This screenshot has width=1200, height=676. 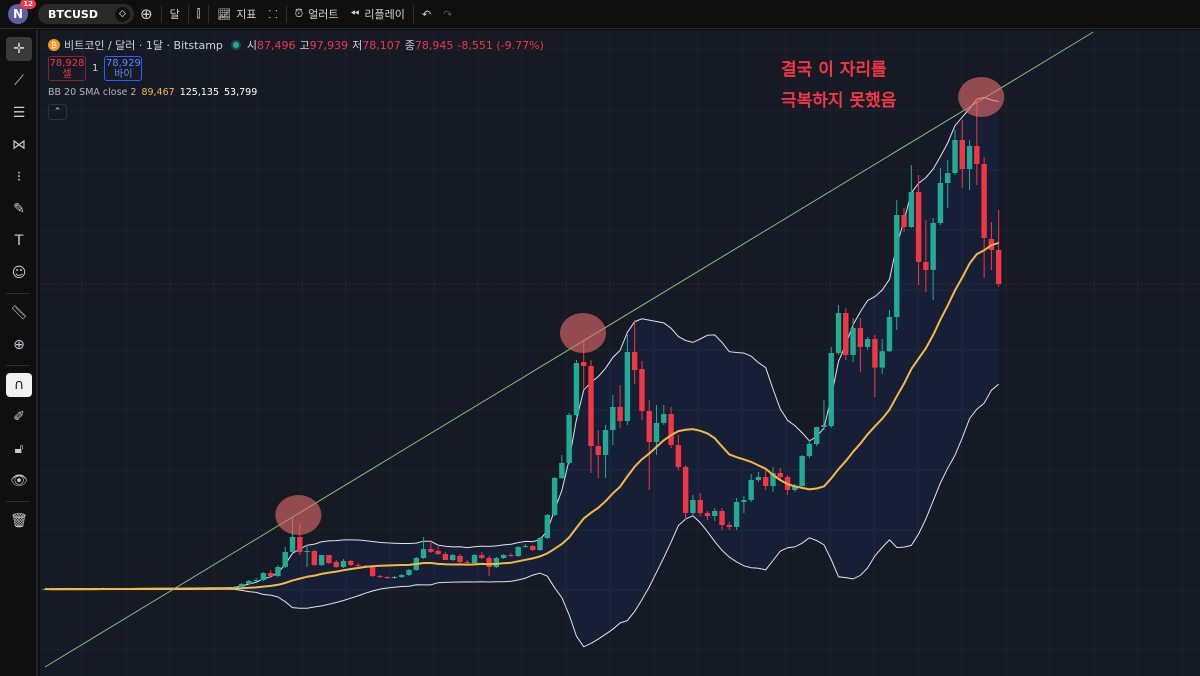 I want to click on zoom-in-tool: ⊕, so click(x=19, y=345).